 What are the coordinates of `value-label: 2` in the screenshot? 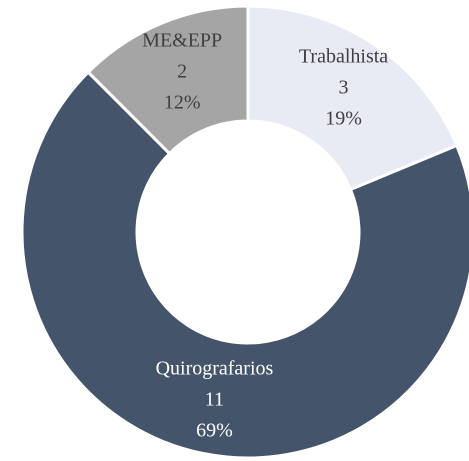 It's located at (182, 72).